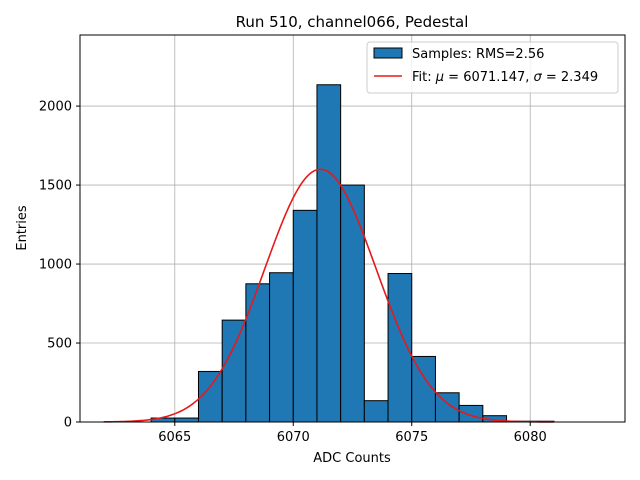 The image size is (640, 480). What do you see at coordinates (530, 437) in the screenshot?
I see `x-tick-label: 6080` at bounding box center [530, 437].